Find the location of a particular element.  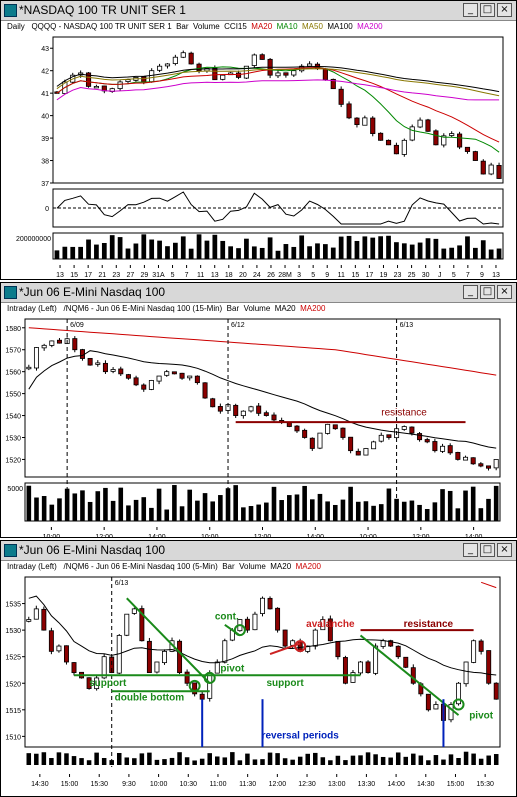

x-tick-label: 13:00 is located at coordinates (337, 784).